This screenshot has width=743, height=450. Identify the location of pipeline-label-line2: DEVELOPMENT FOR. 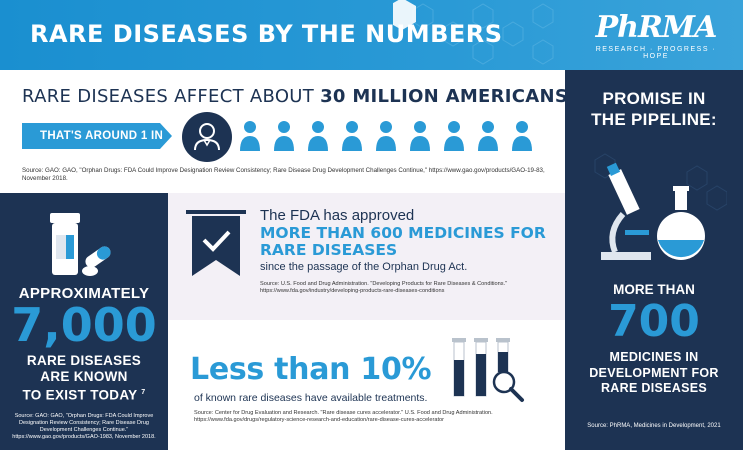
(654, 372).